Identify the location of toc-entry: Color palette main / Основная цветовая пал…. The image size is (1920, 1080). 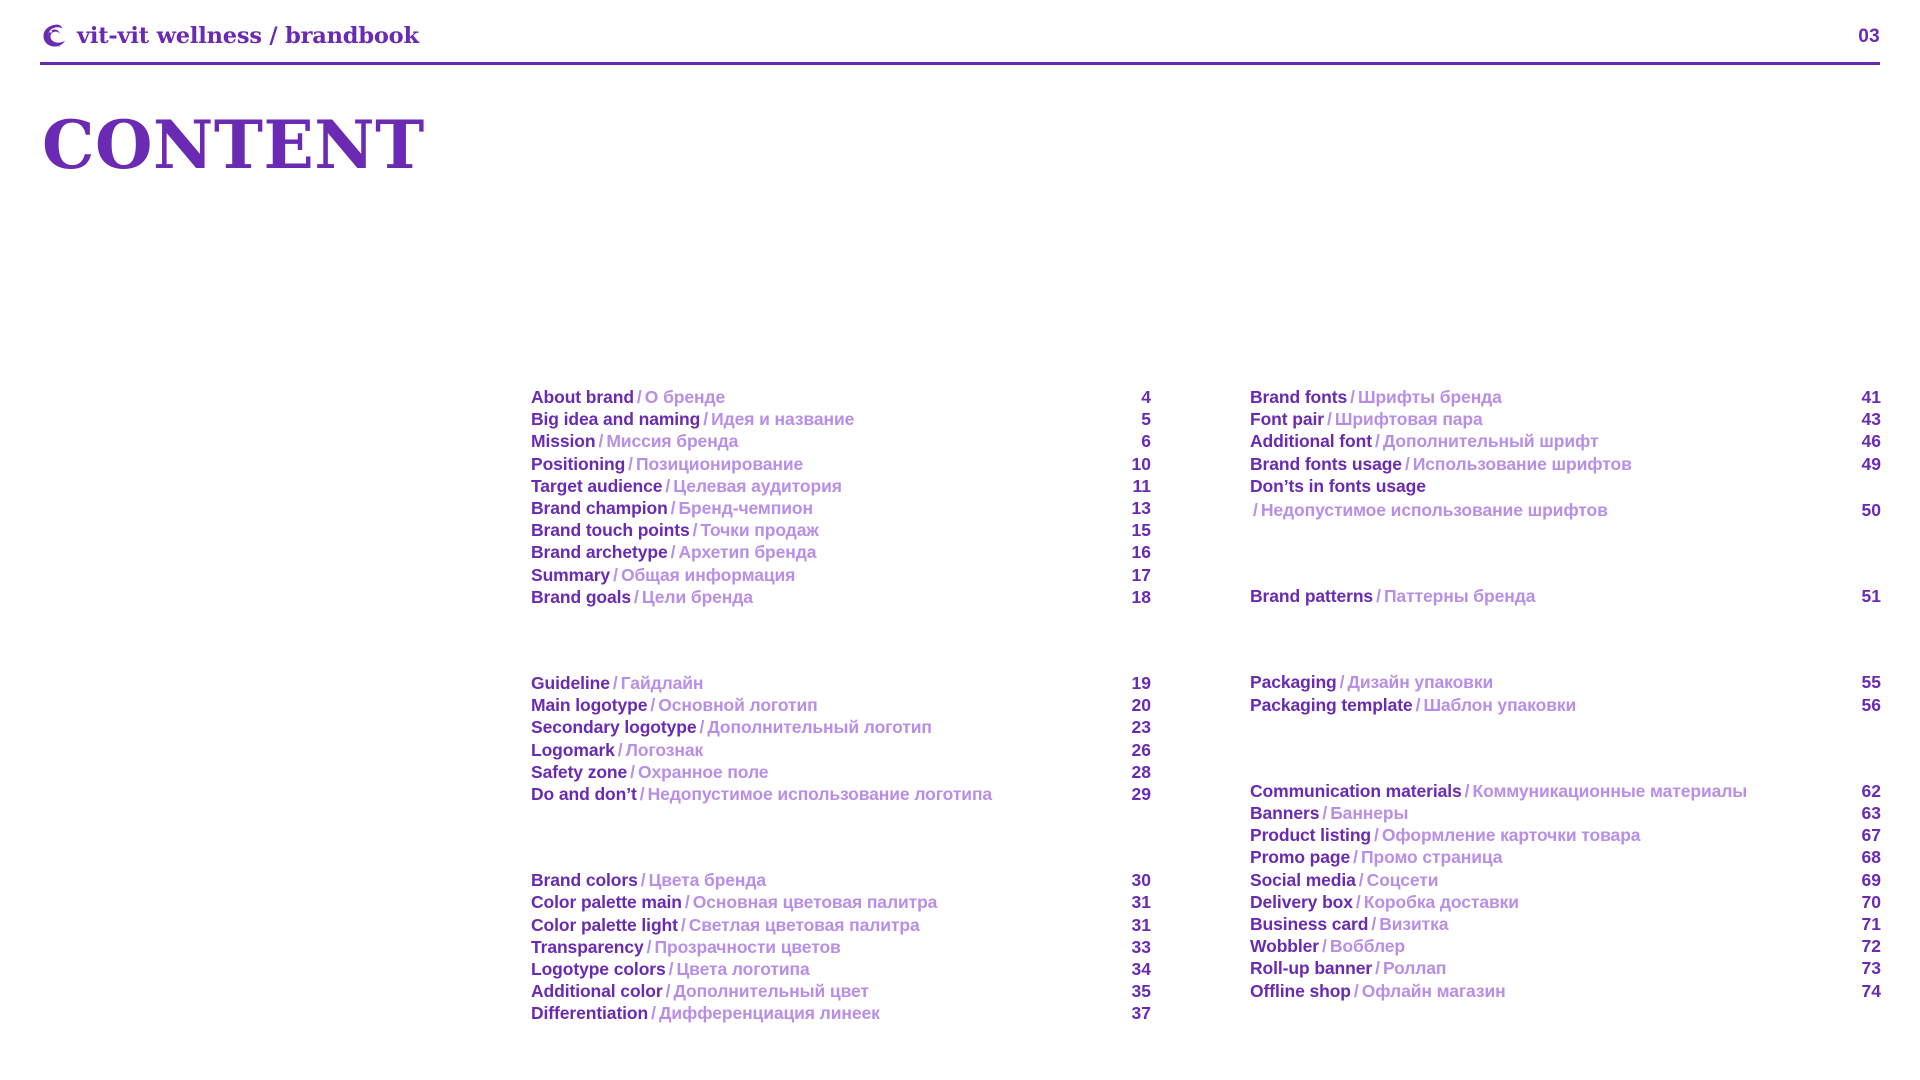
(841, 902).